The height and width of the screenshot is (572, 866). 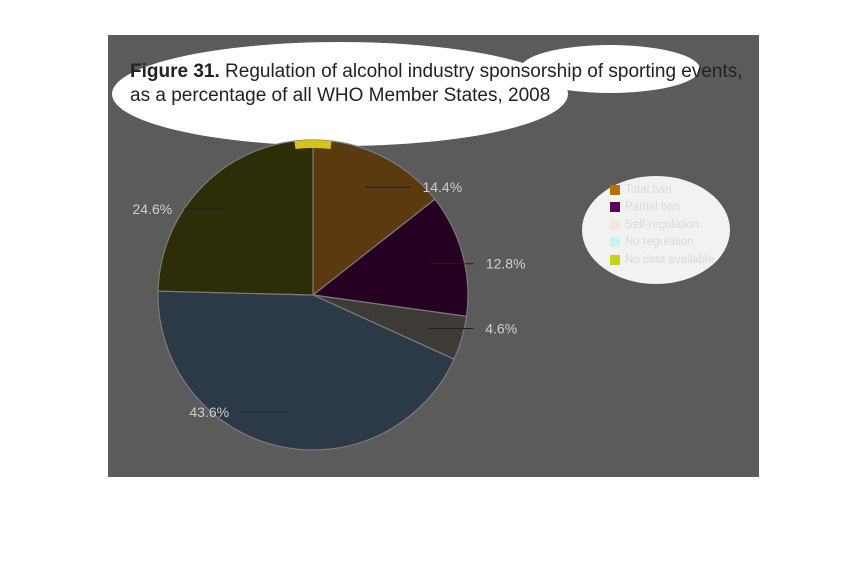 I want to click on figure-number: Figure 31., so click(x=175, y=71).